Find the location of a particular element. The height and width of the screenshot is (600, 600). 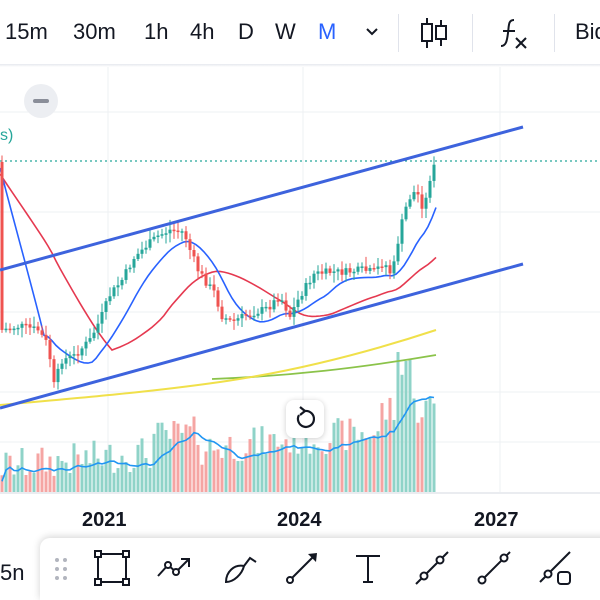

candlestick-icon is located at coordinates (434, 33).